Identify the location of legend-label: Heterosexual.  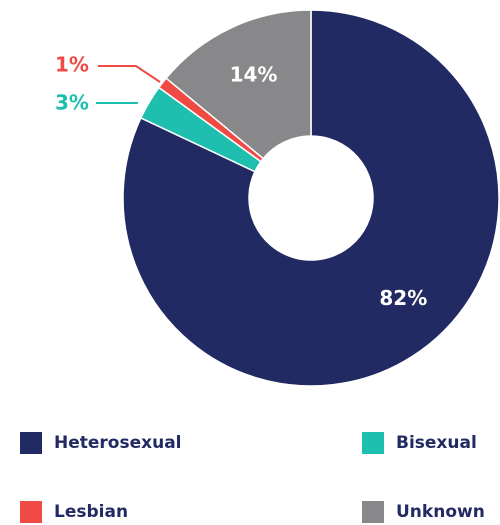
(118, 443).